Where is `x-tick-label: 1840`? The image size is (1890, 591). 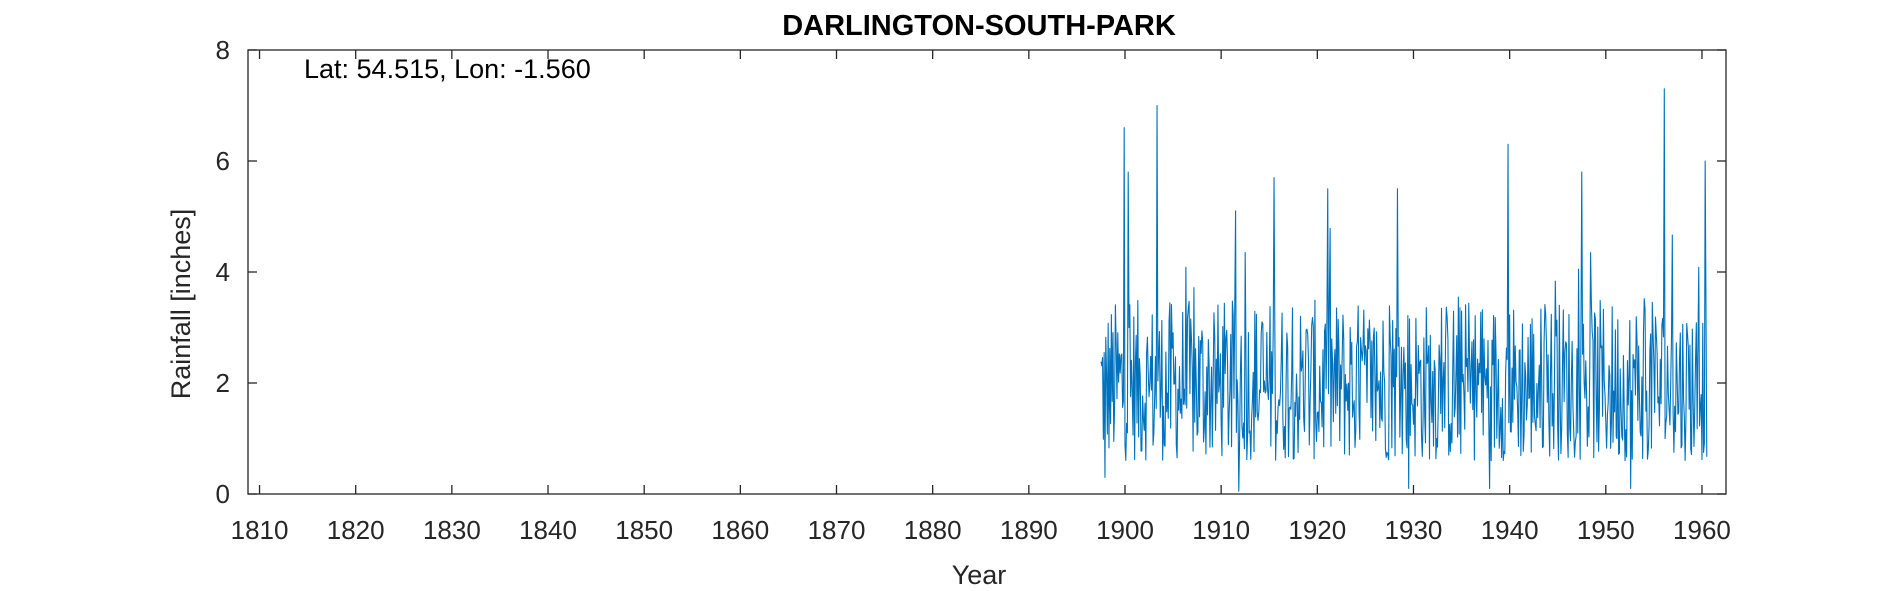
x-tick-label: 1840 is located at coordinates (548, 530).